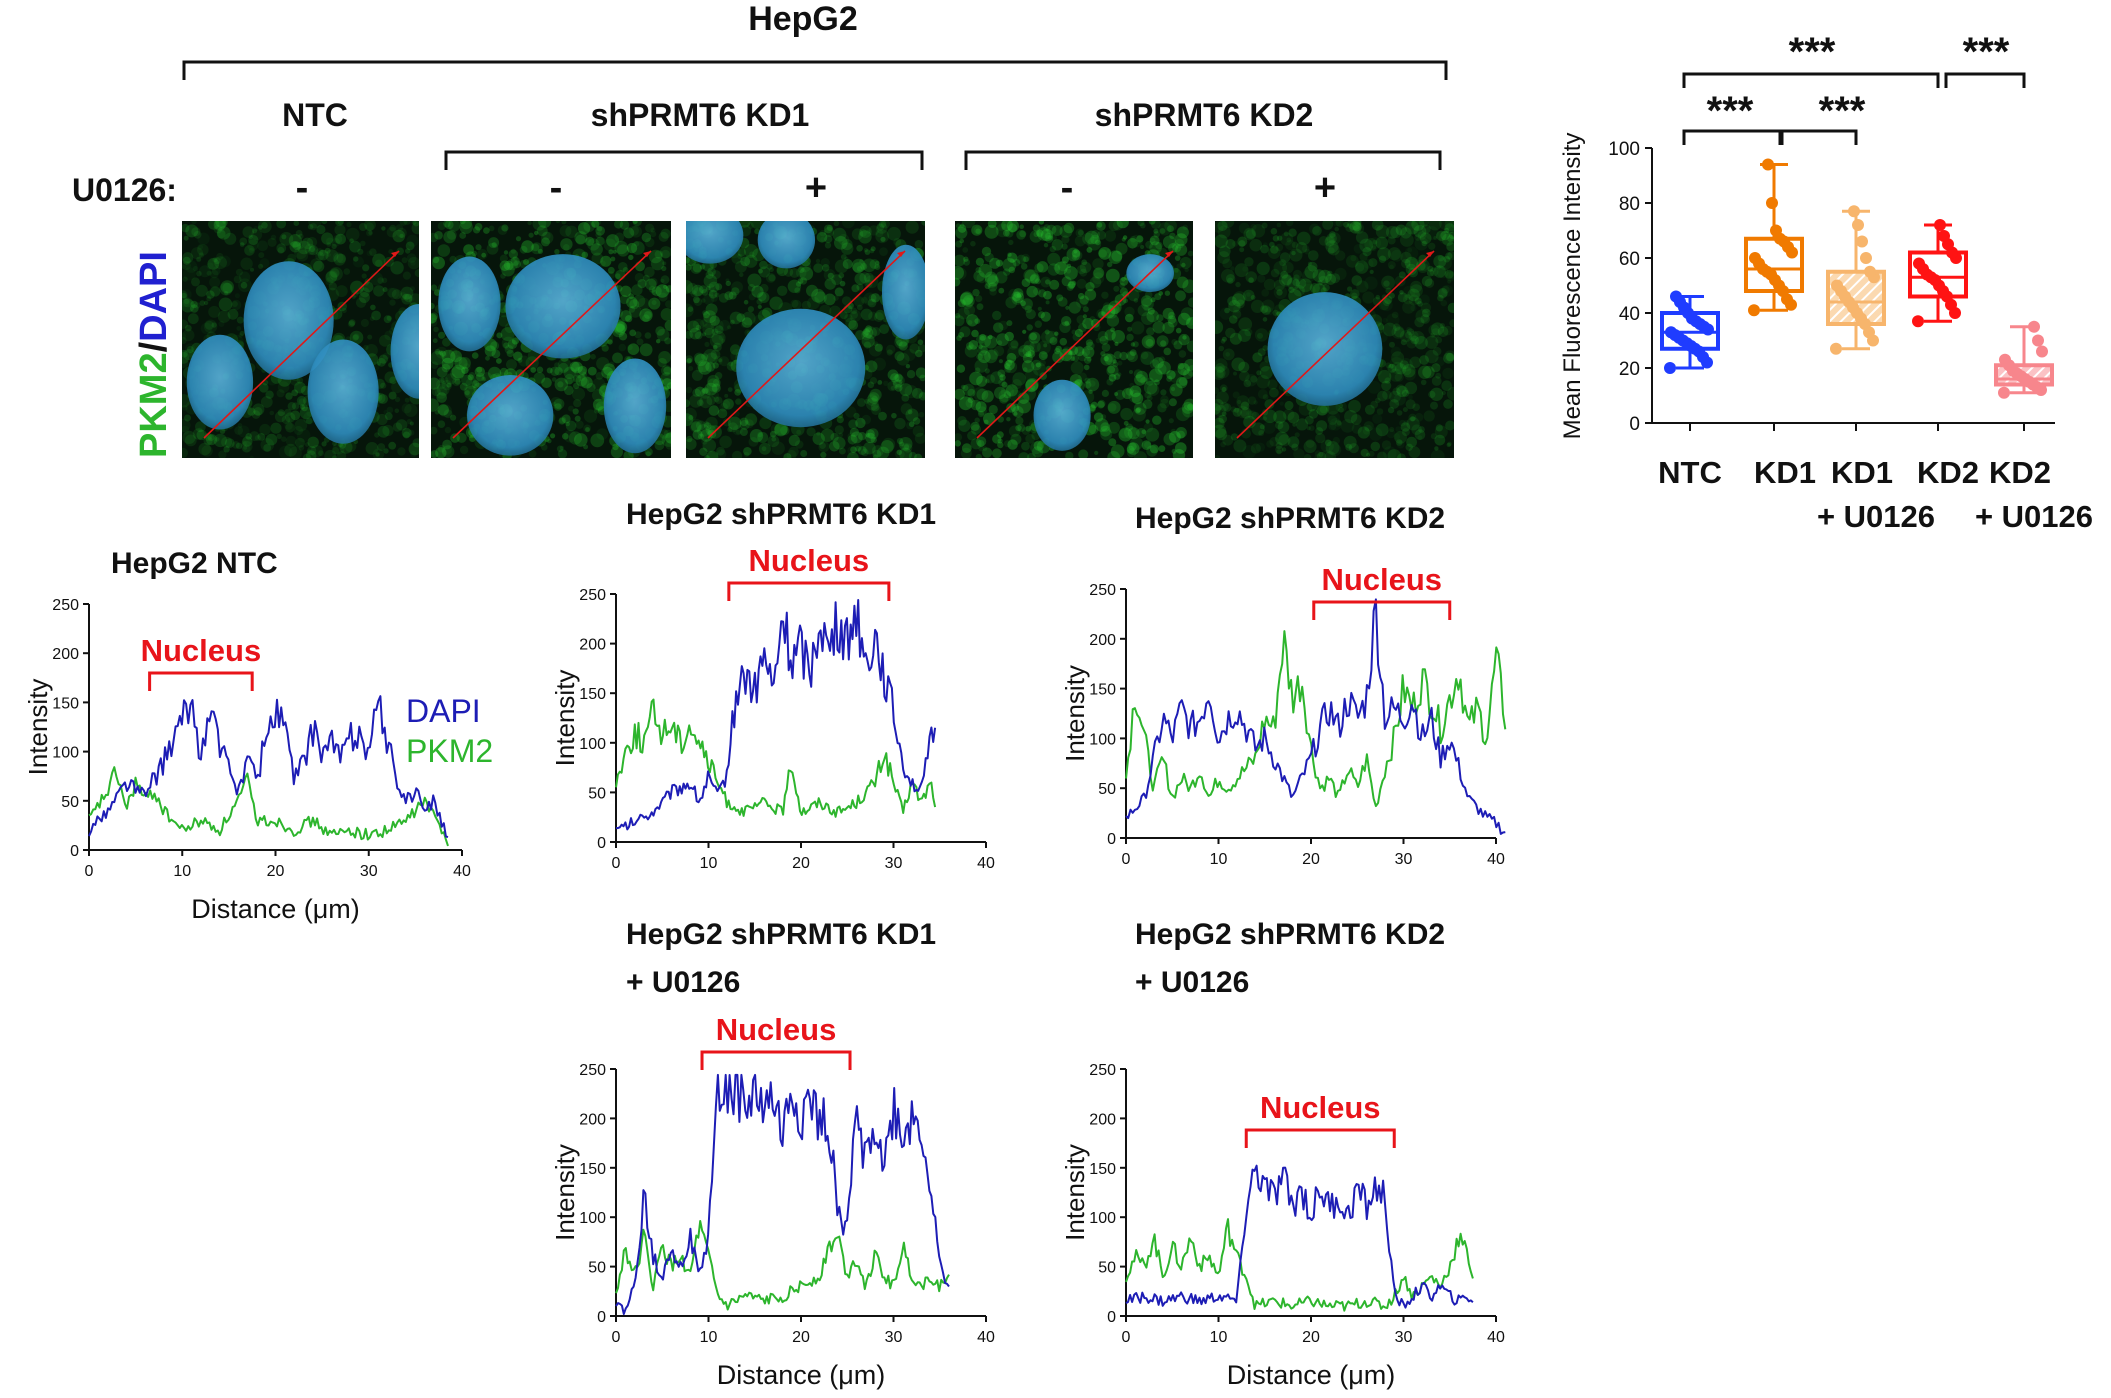 Image resolution: width=2111 pixels, height=1398 pixels. Describe the element at coordinates (776, 715) in the screenshot. I see `series-dapi` at that location.